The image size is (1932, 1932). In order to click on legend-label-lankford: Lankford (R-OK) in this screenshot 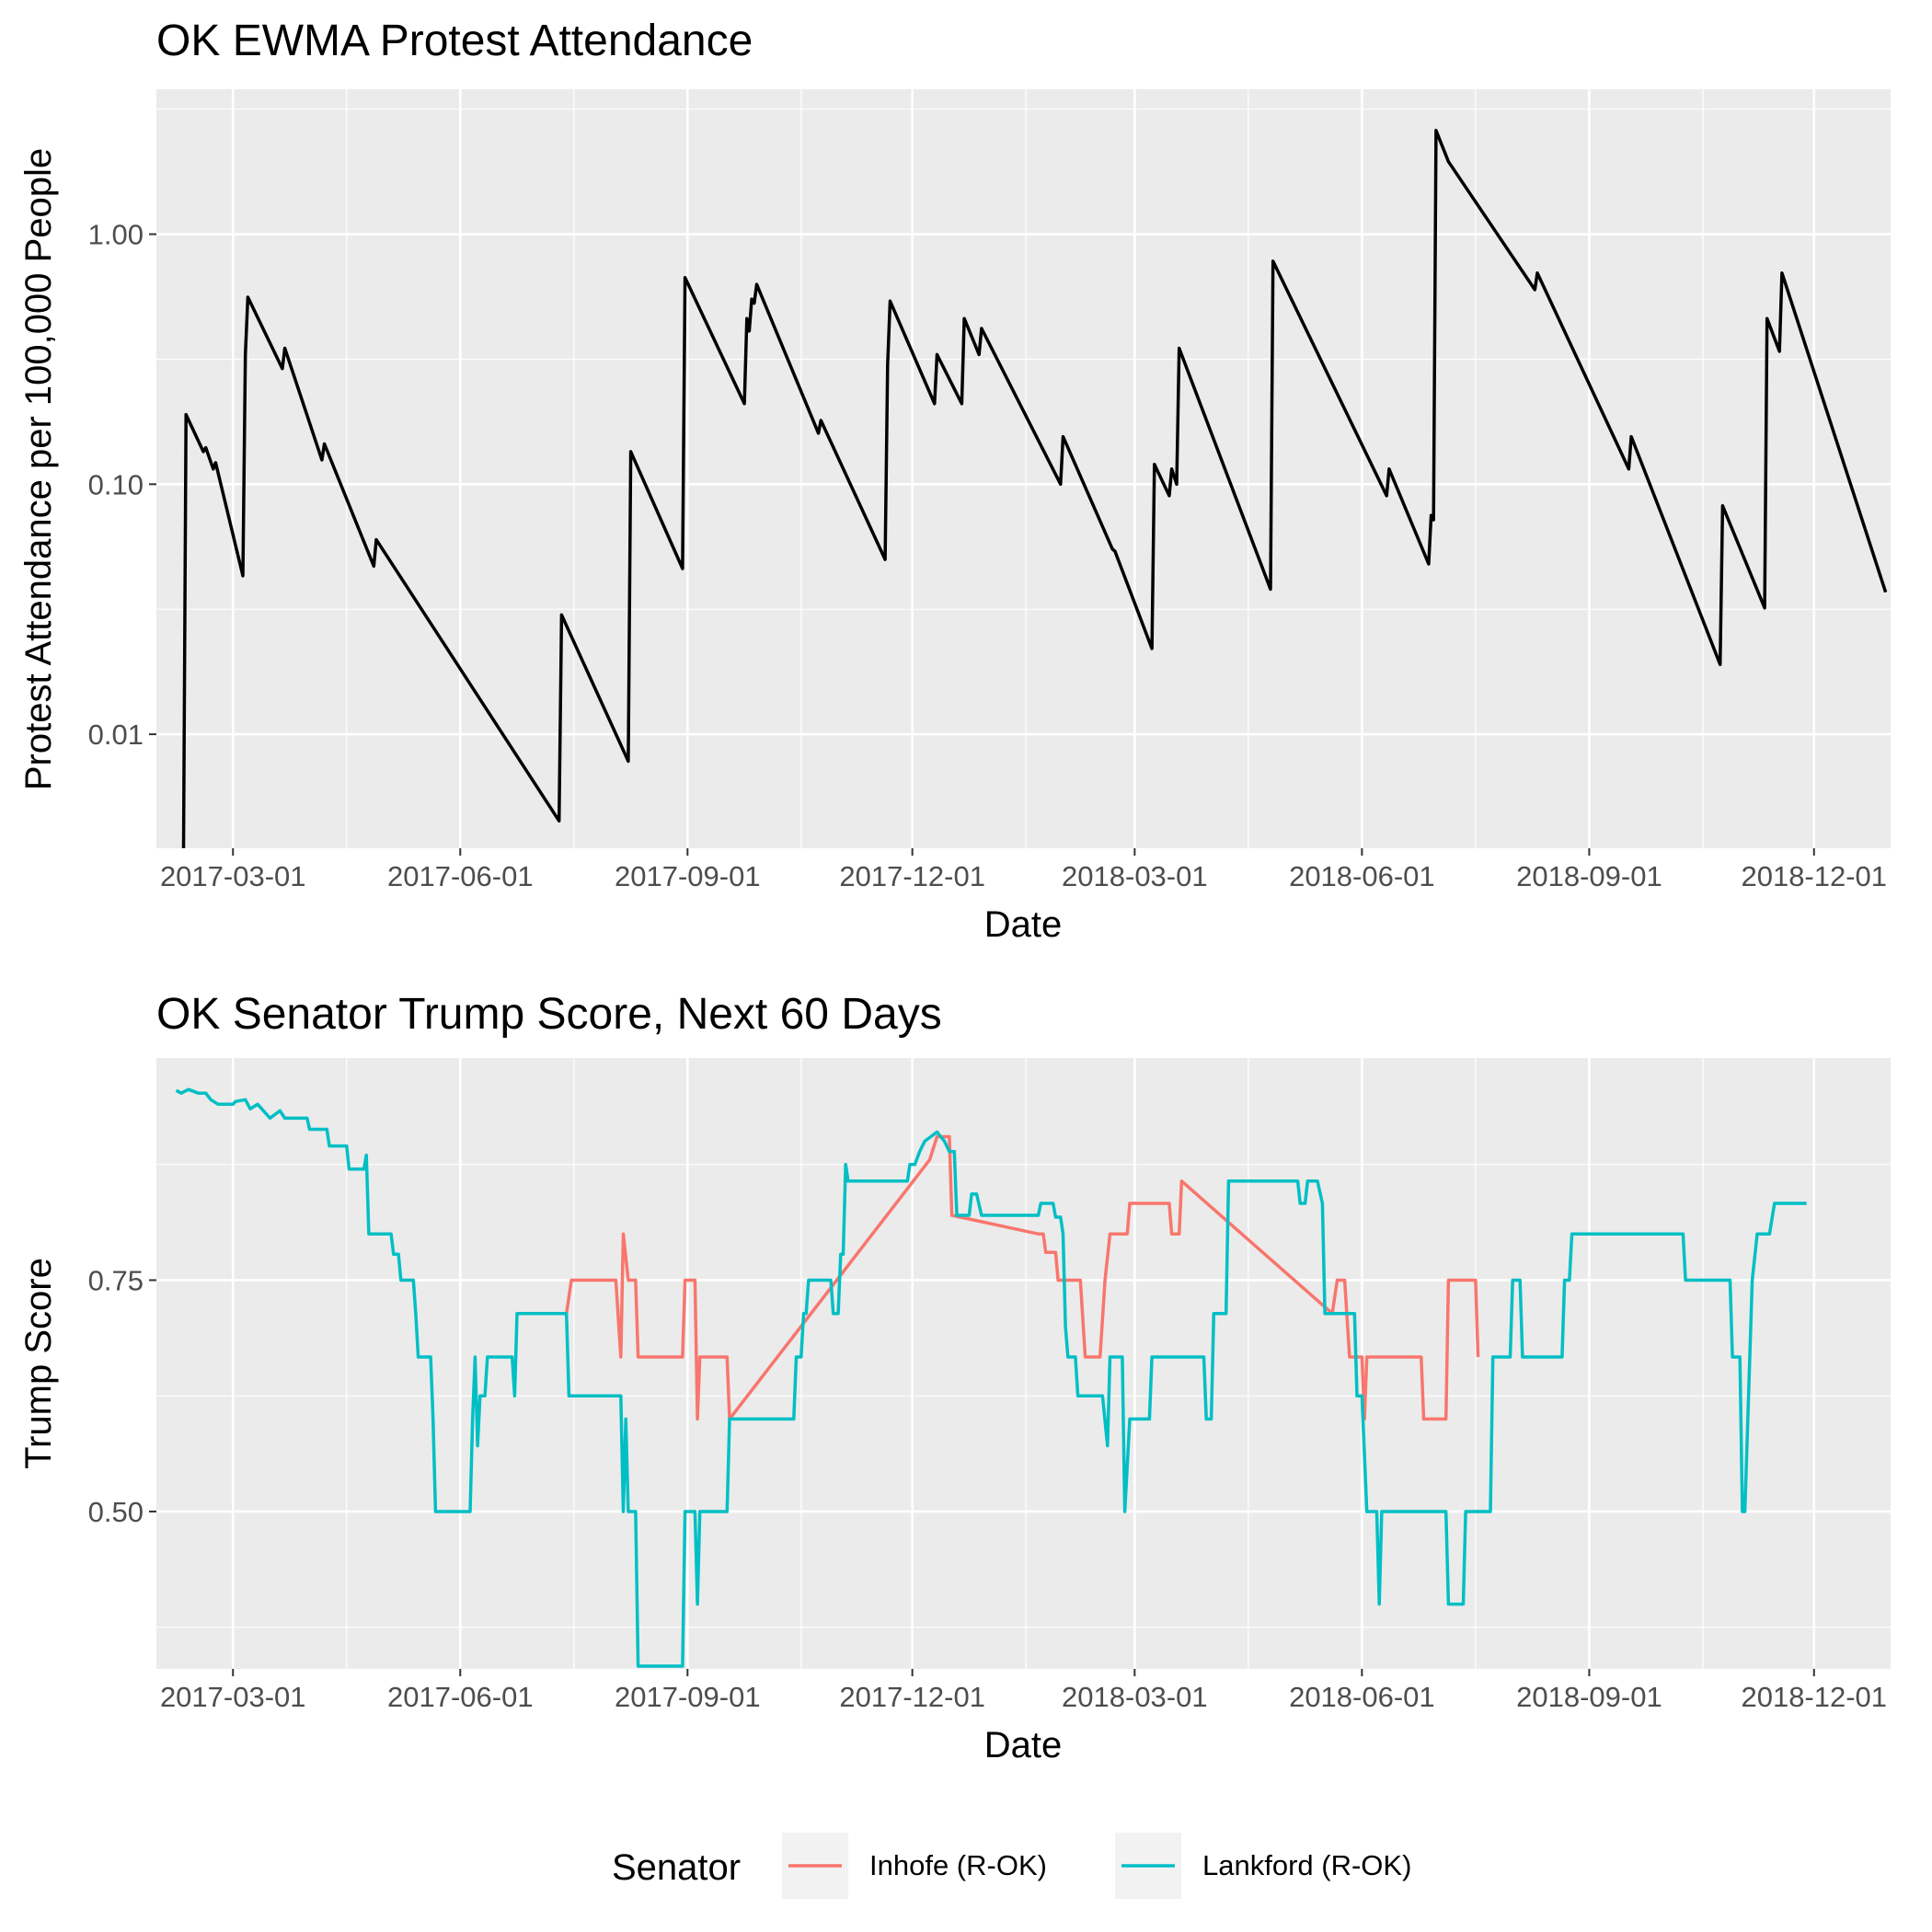, I will do `click(1306, 1865)`.